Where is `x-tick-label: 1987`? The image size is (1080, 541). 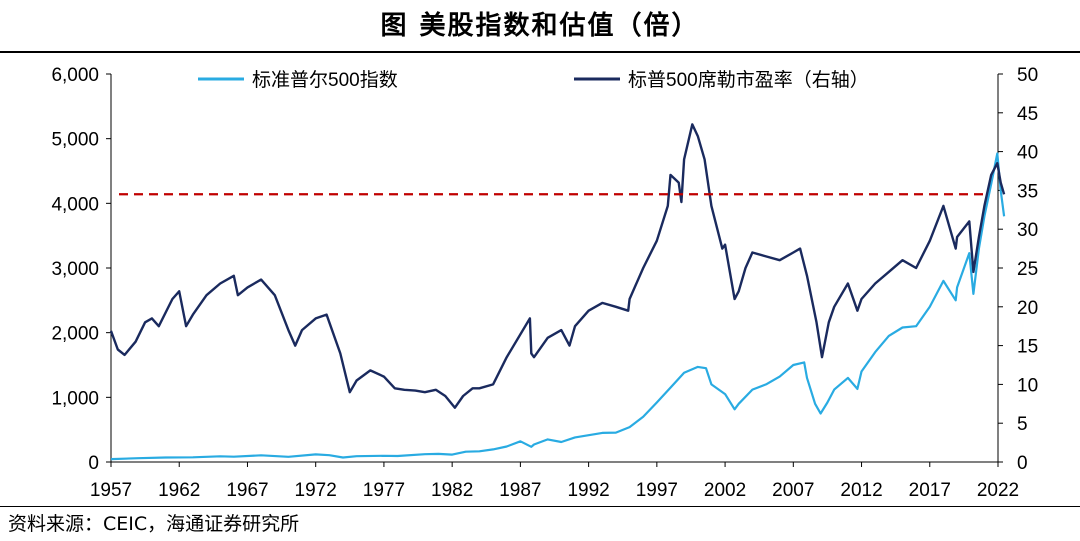
x-tick-label: 1987 is located at coordinates (520, 490).